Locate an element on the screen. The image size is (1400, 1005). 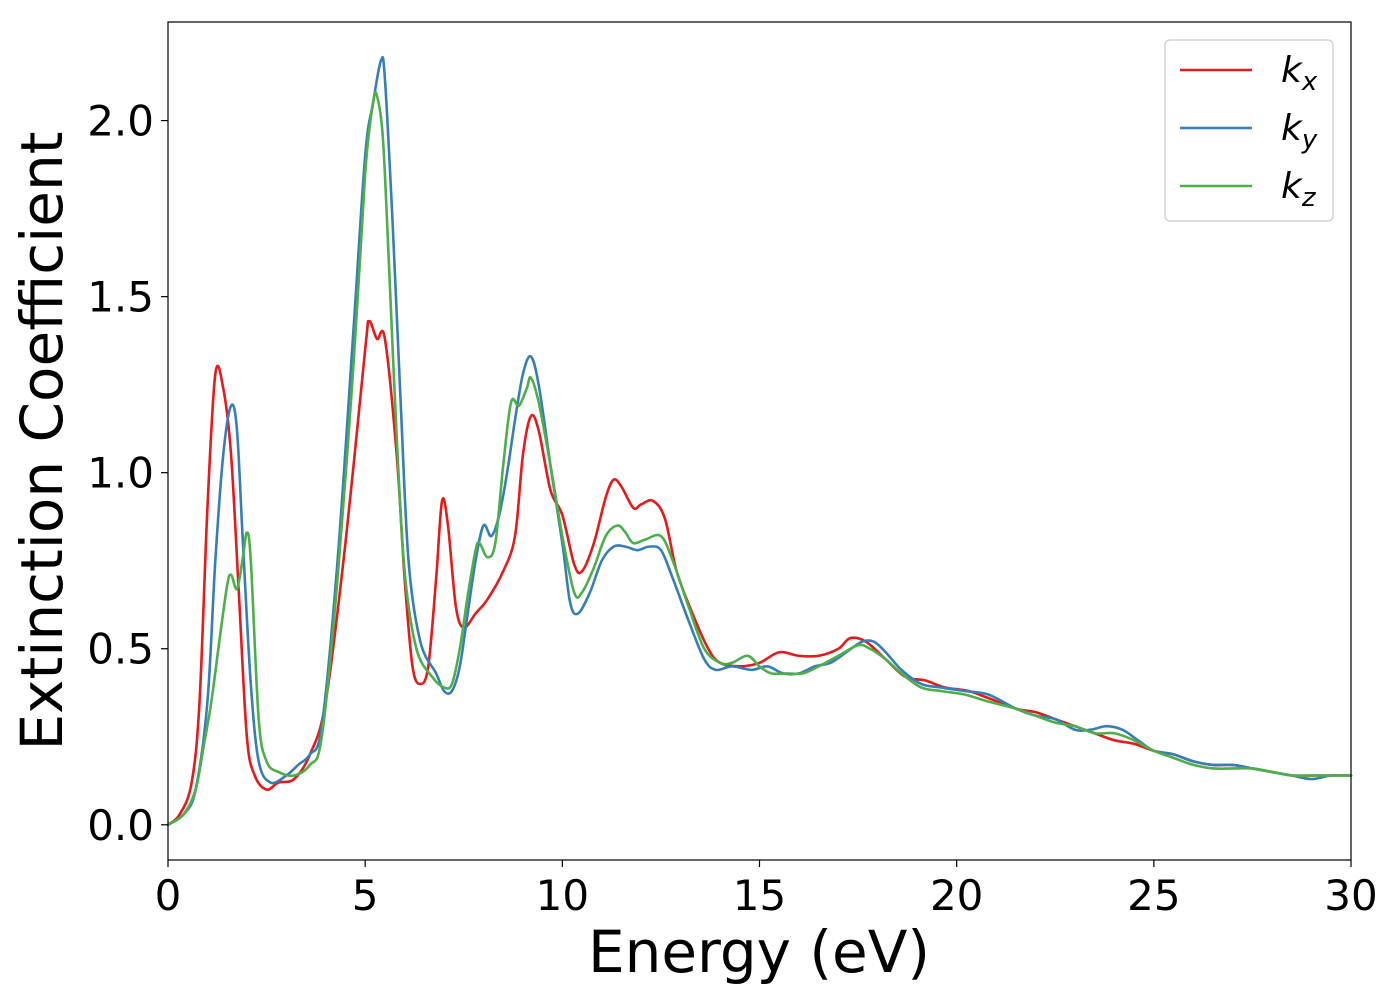
x-tick-label: 15 is located at coordinates (759, 895).